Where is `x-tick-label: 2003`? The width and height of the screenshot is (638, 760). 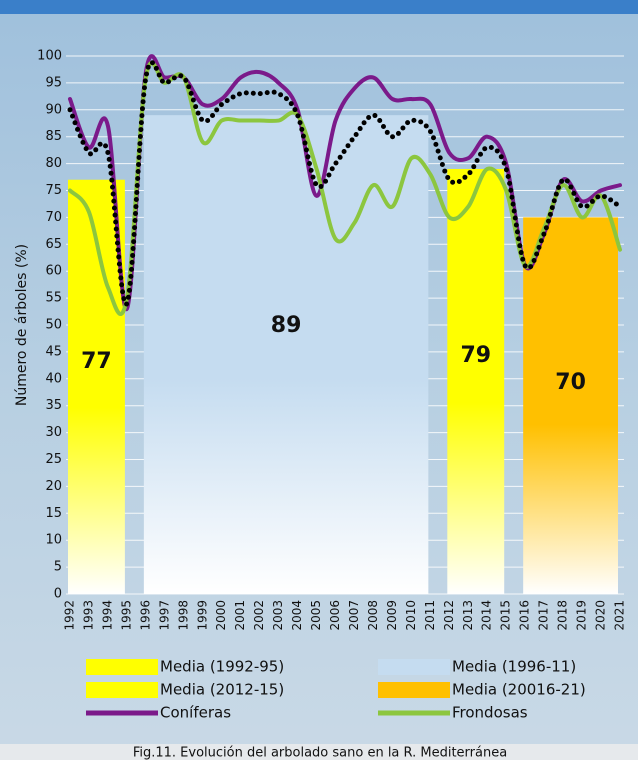 x-tick-label: 2003 is located at coordinates (278, 615).